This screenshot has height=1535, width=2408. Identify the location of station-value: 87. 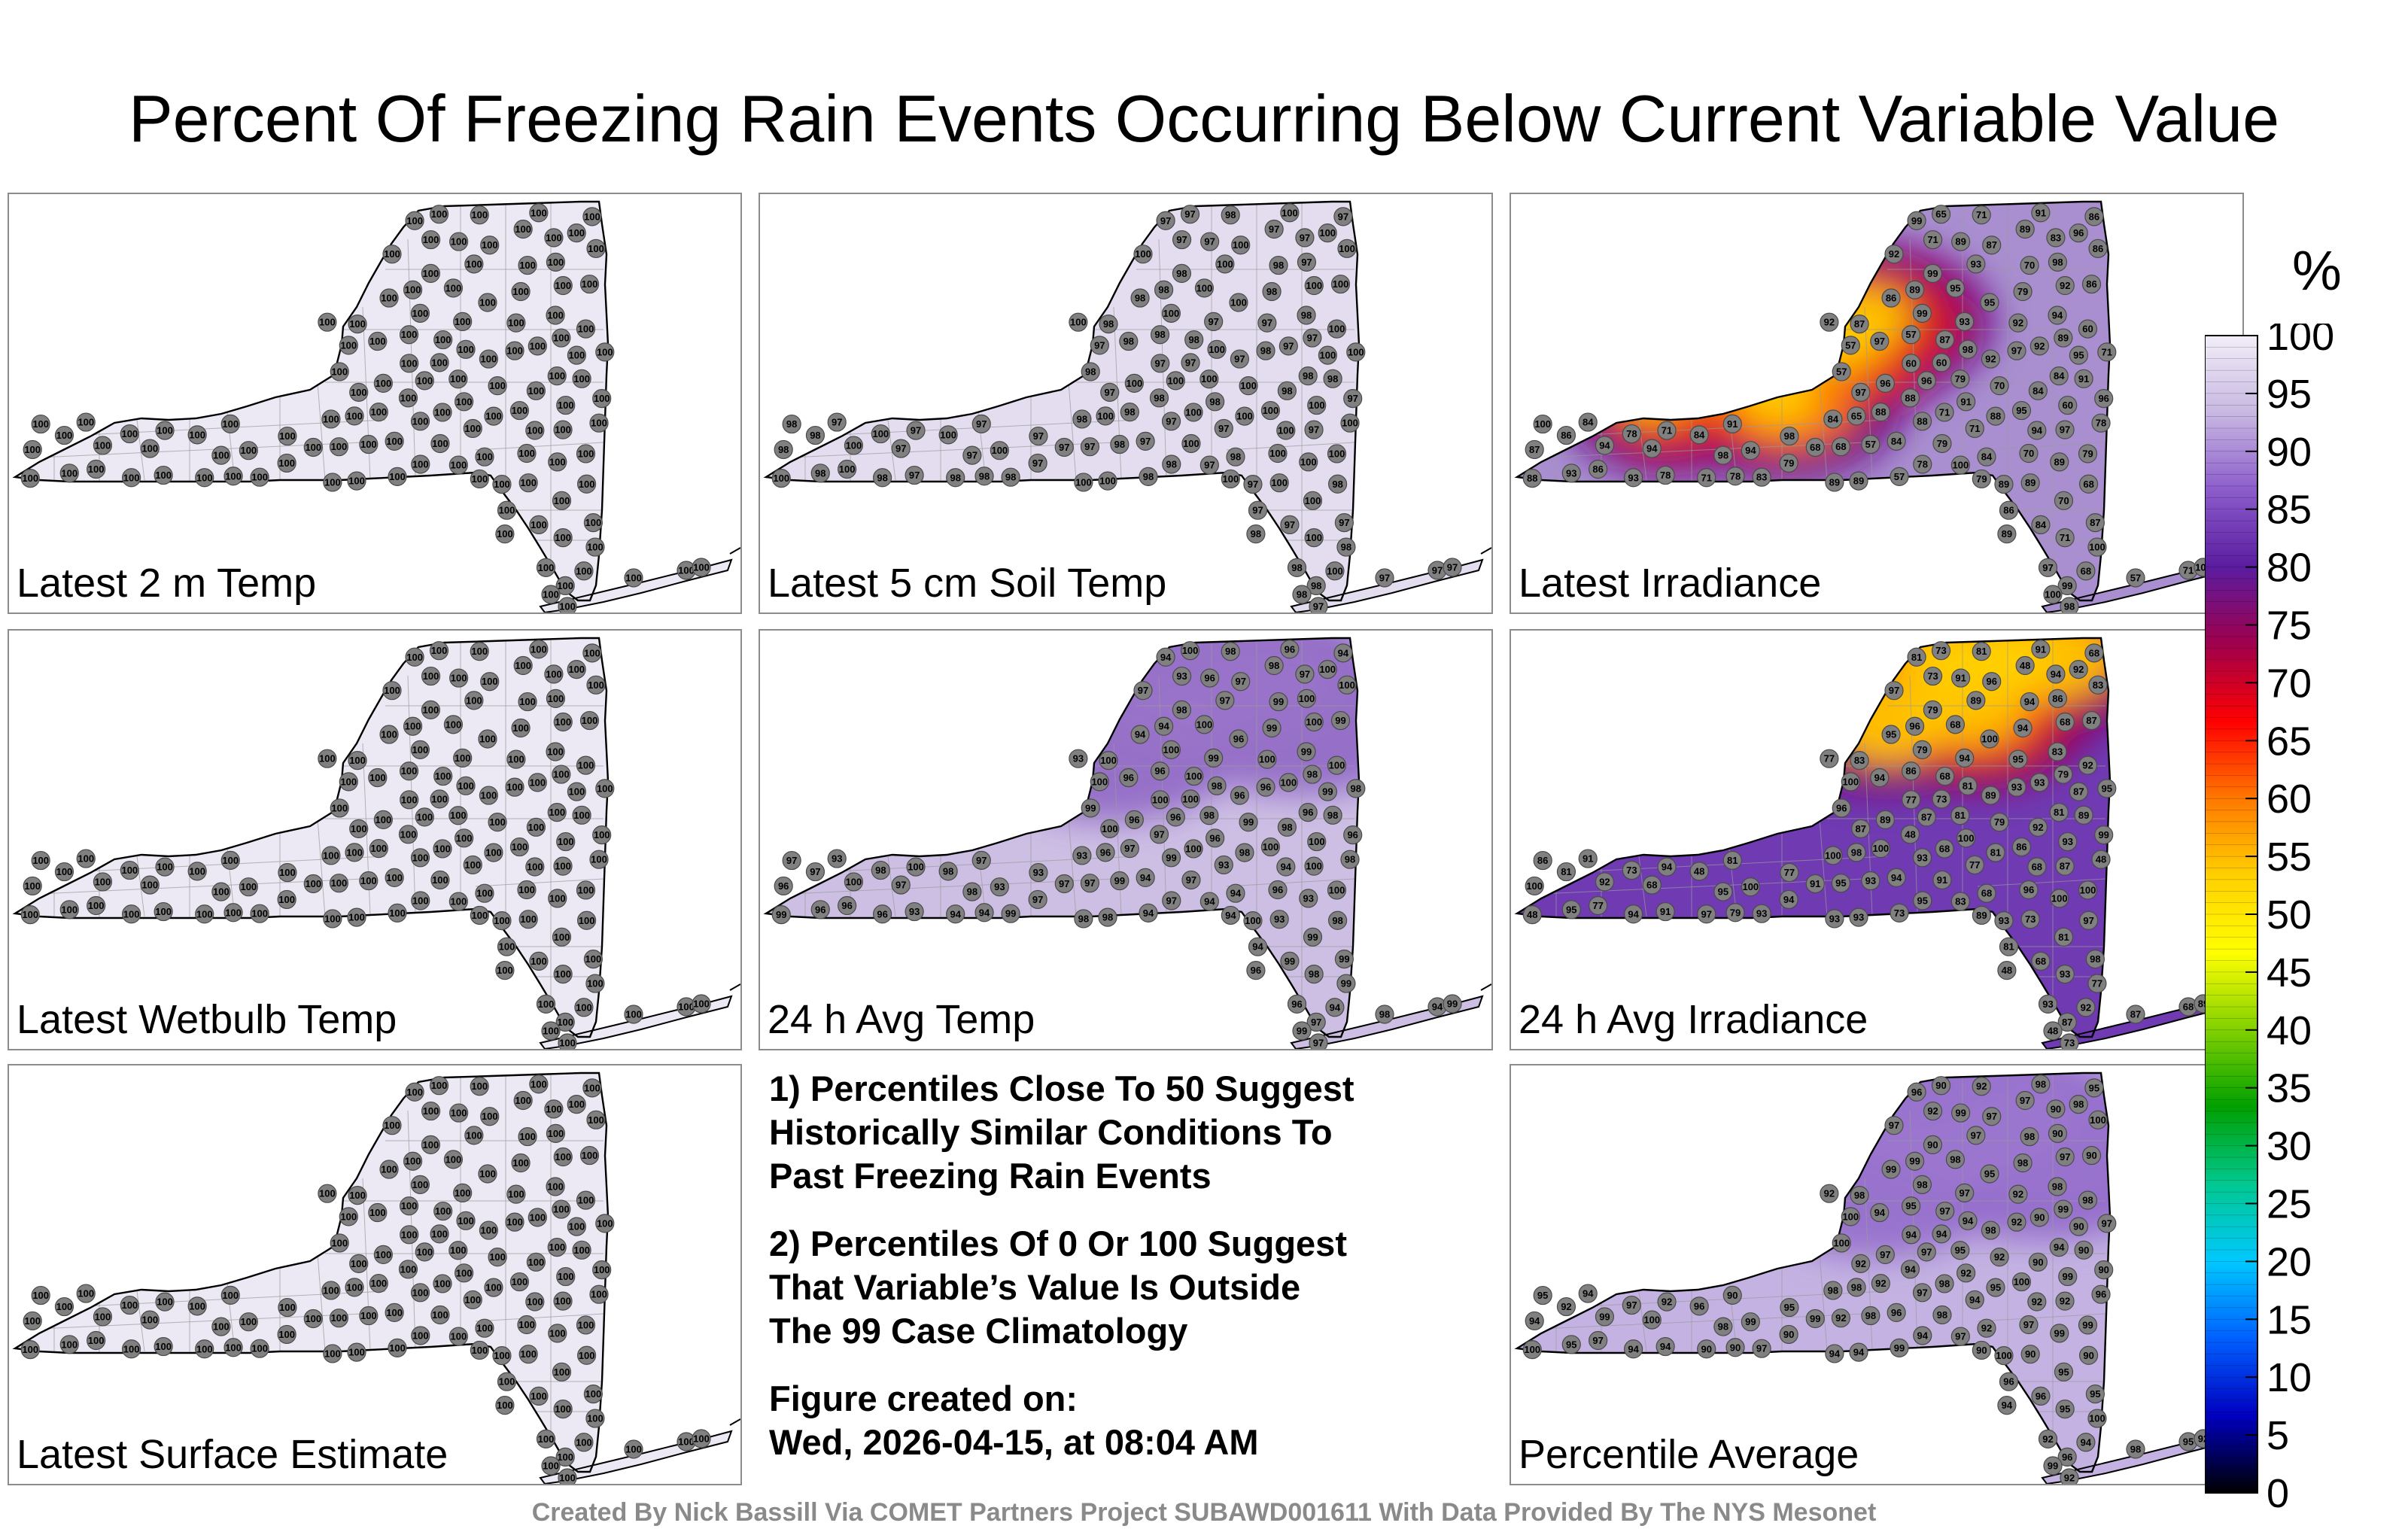
(1859, 324).